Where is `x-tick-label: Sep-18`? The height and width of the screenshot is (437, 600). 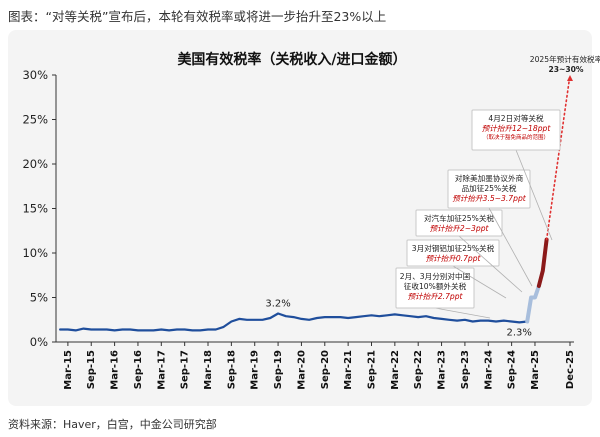 x-tick-label: Sep-18 is located at coordinates (231, 369).